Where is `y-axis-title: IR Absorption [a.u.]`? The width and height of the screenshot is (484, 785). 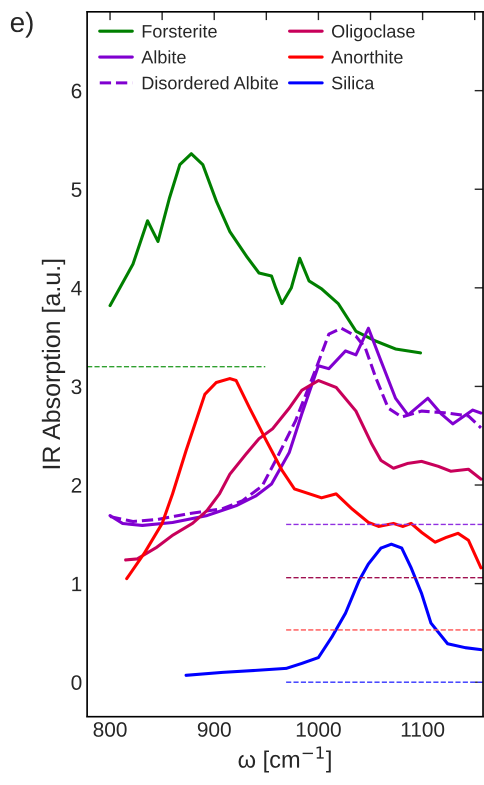 y-axis-title: IR Absorption [a.u.] is located at coordinates (54, 364).